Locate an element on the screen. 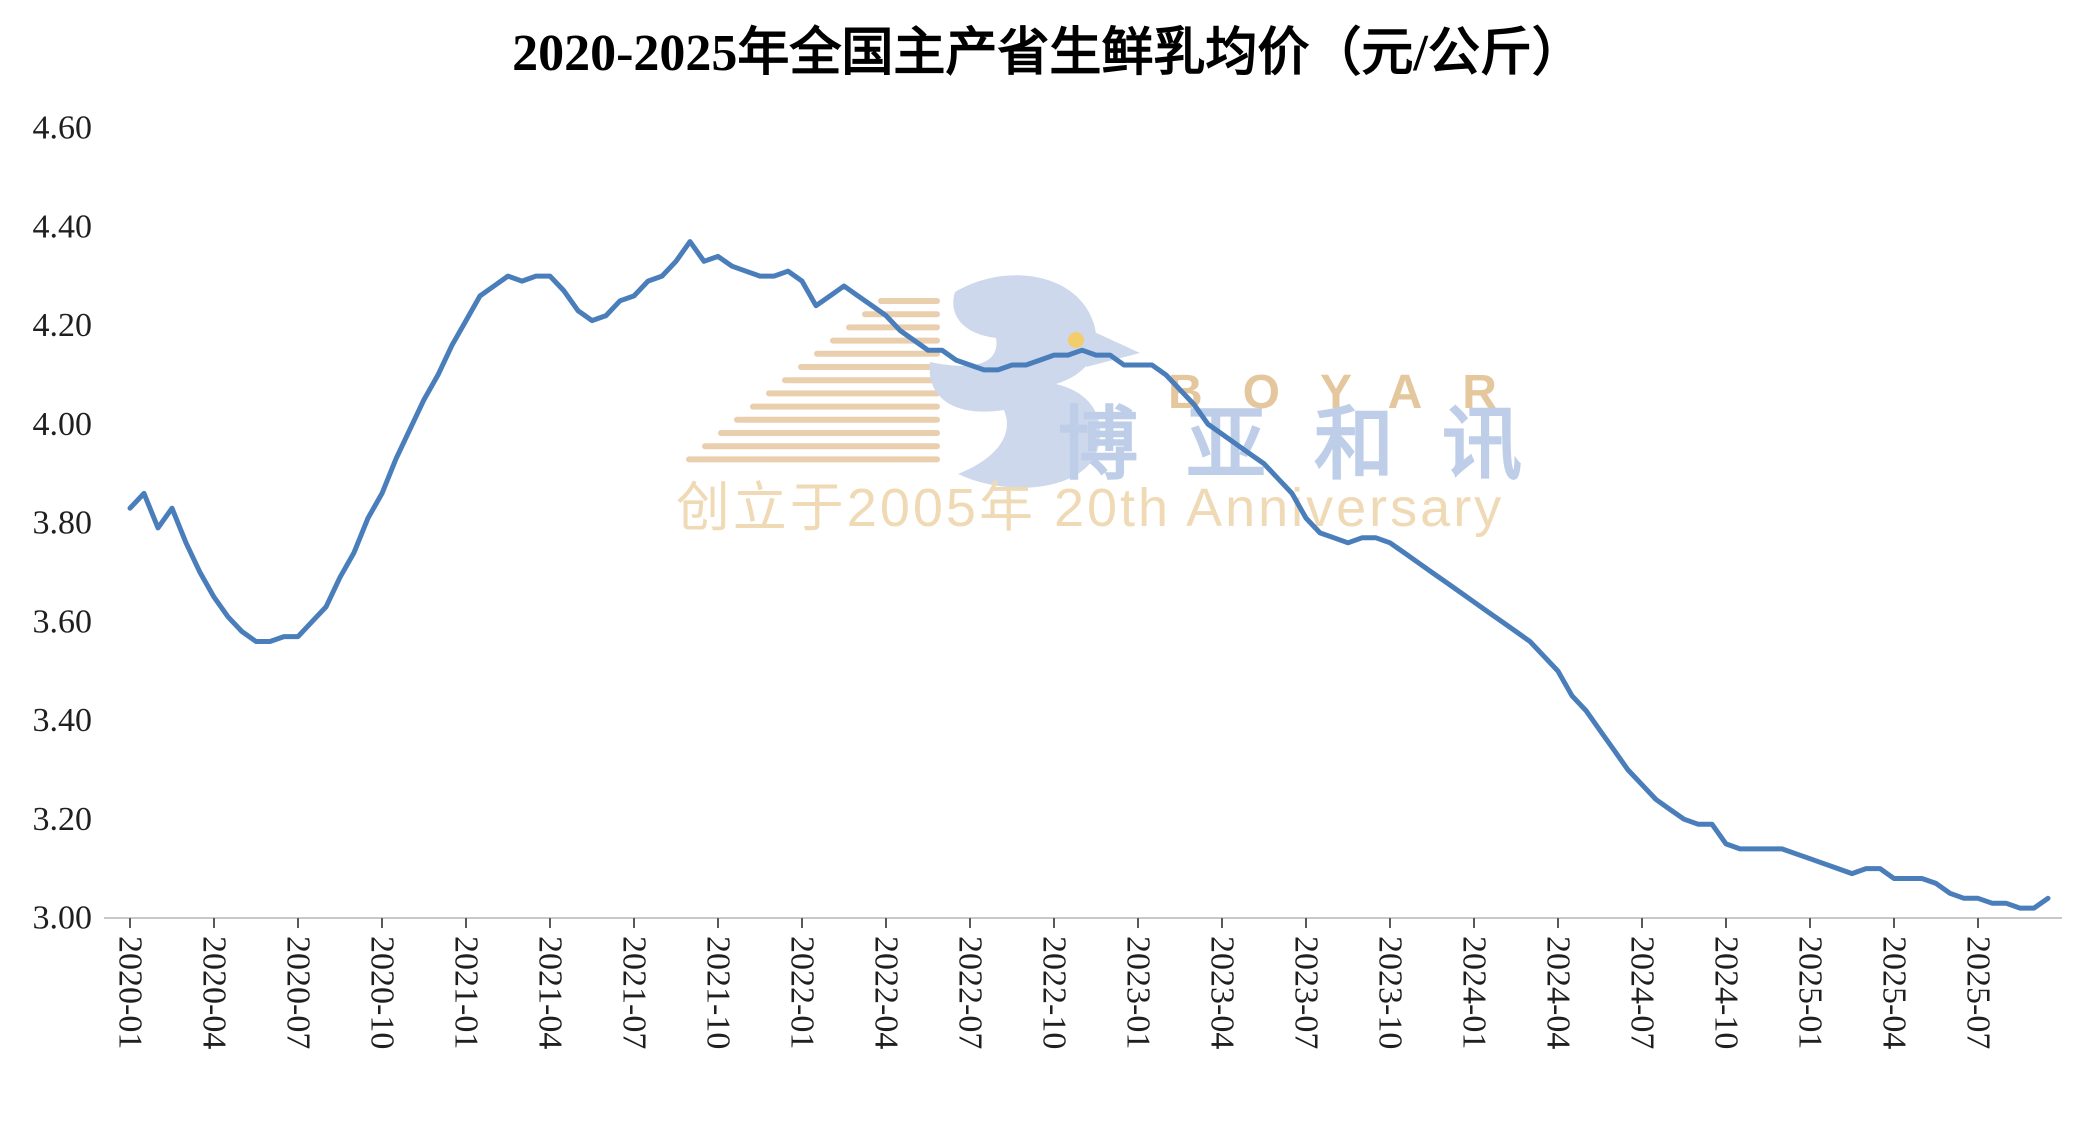  y-tick-label: 4.60 is located at coordinates (63, 128).